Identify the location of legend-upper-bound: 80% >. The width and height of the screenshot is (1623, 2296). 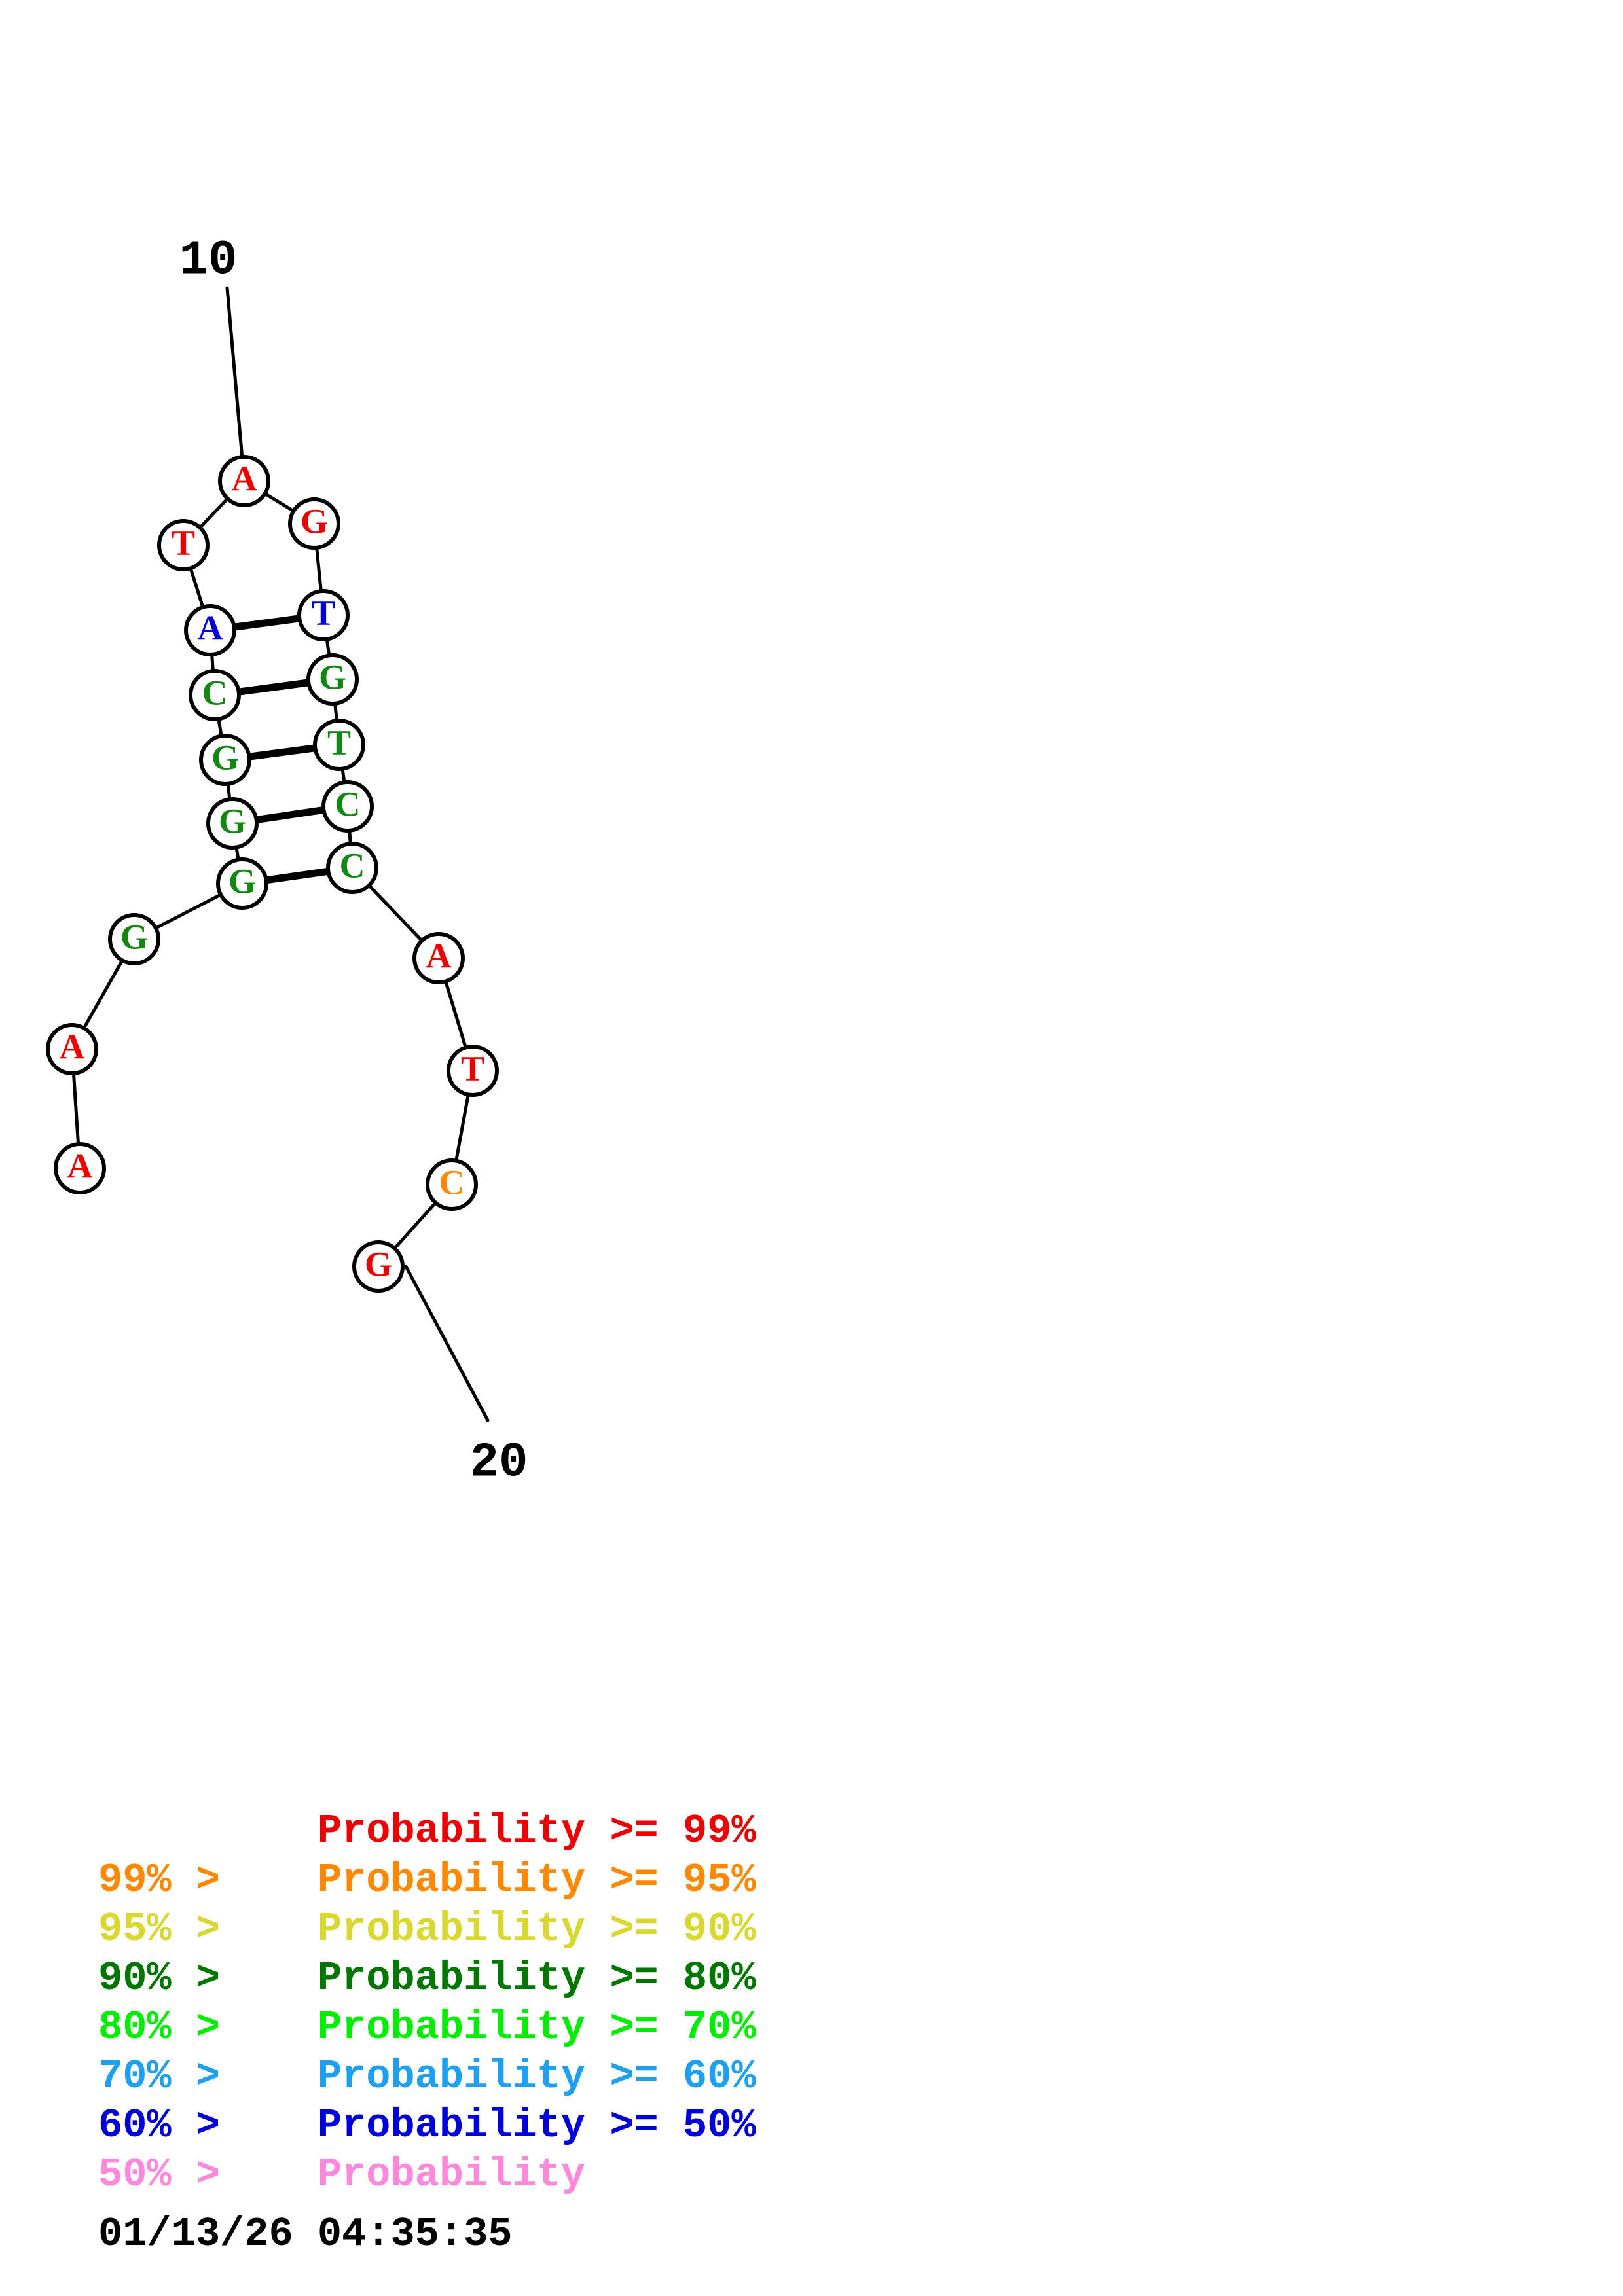
(171, 2027).